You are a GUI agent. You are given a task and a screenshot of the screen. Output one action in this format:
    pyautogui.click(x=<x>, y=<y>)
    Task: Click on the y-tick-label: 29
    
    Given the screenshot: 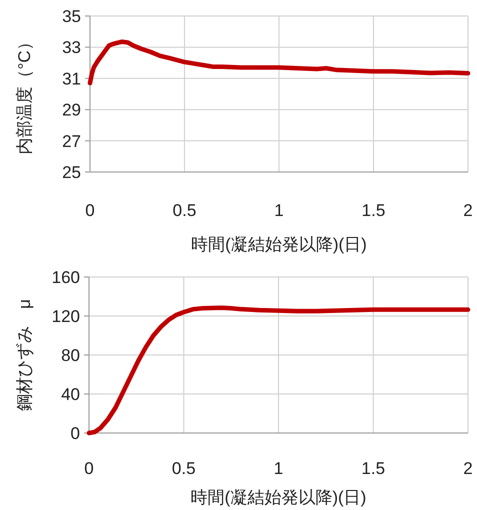 What is the action you would take?
    pyautogui.click(x=71, y=110)
    